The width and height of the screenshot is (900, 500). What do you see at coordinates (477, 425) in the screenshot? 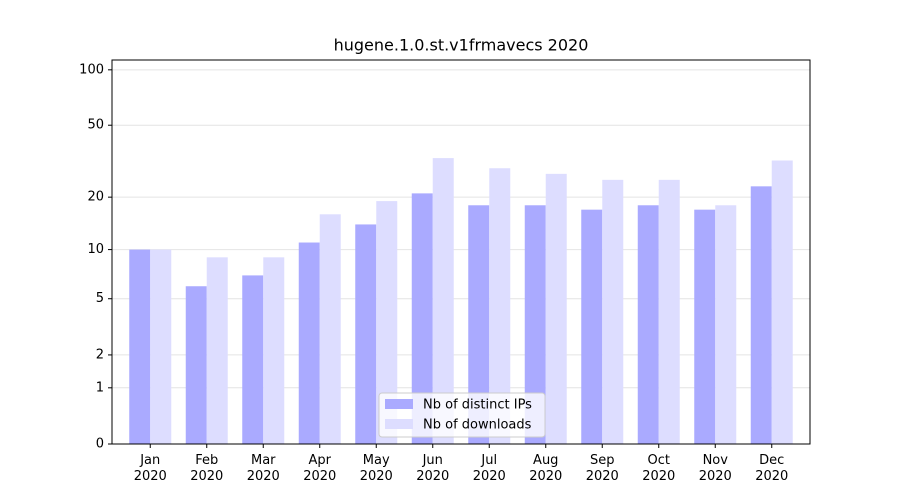
I see `legend-label: Nb of downloads` at bounding box center [477, 425].